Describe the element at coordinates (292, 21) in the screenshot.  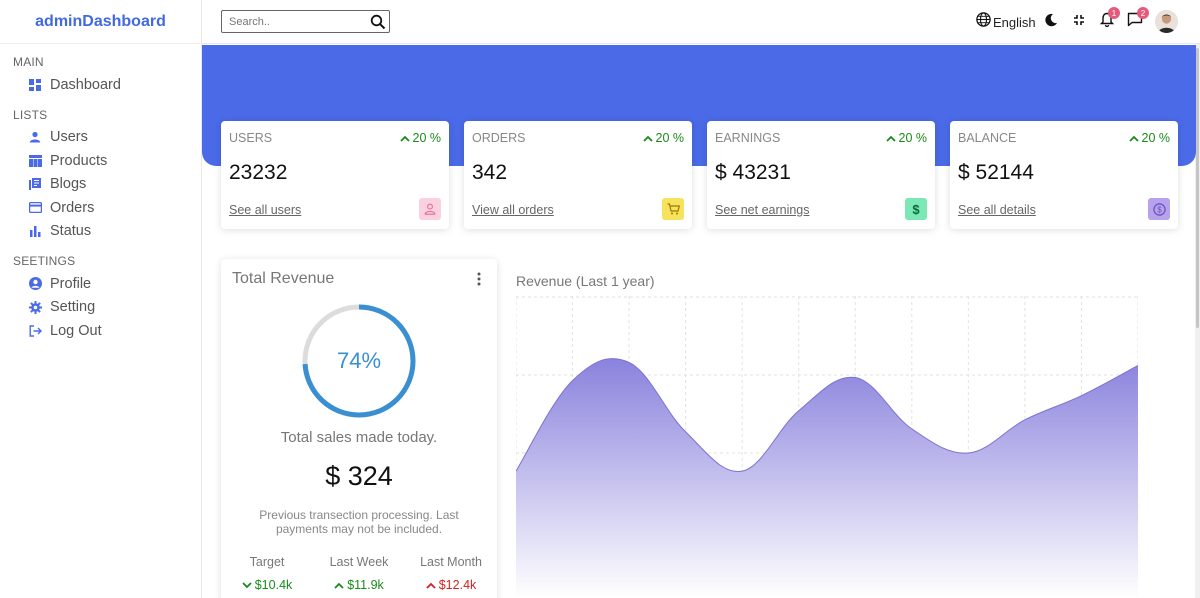
I see `search-input` at that location.